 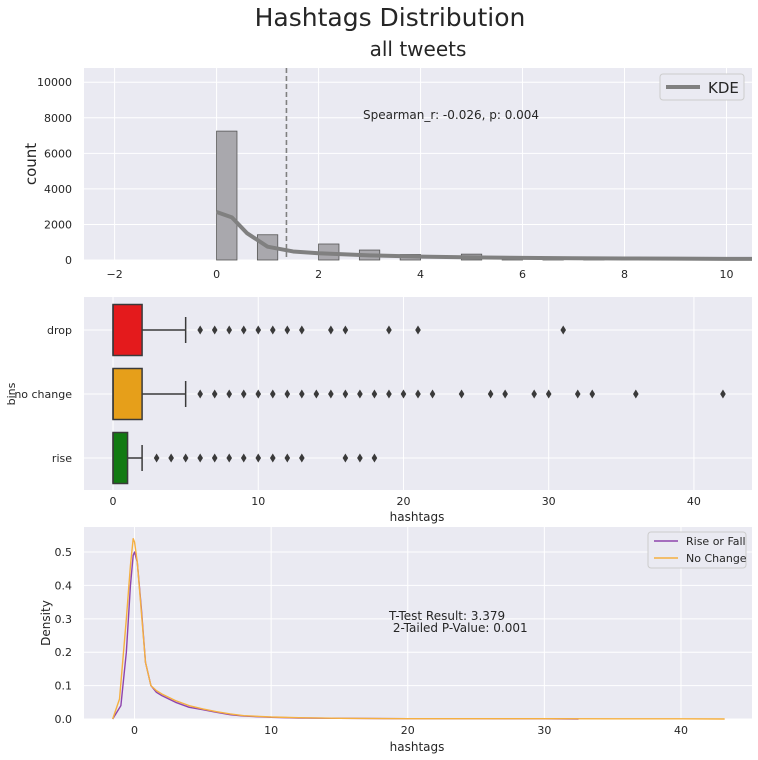 What do you see at coordinates (420, 274) in the screenshot?
I see `x-tick-label: 4` at bounding box center [420, 274].